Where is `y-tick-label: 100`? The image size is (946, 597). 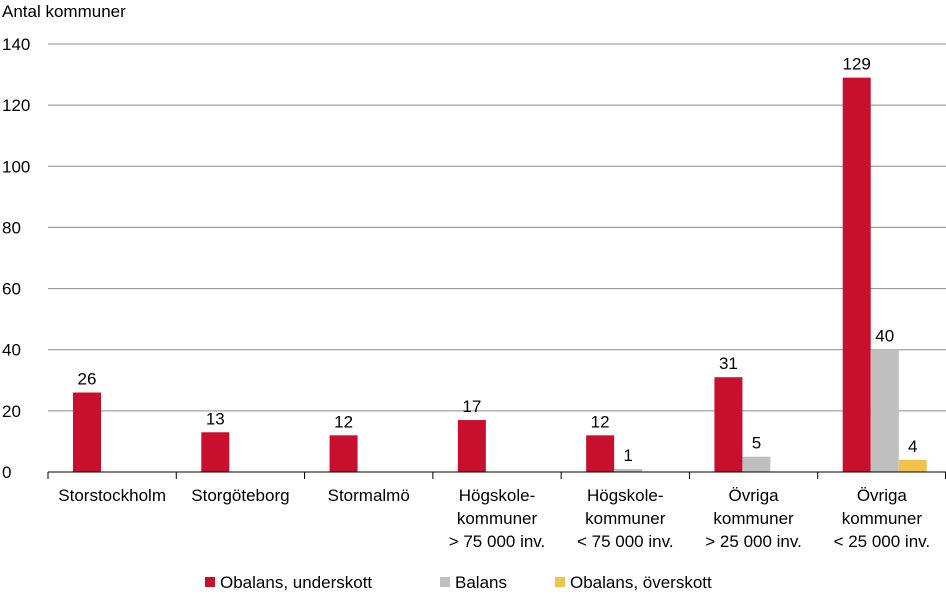
y-tick-label: 100 is located at coordinates (16, 166).